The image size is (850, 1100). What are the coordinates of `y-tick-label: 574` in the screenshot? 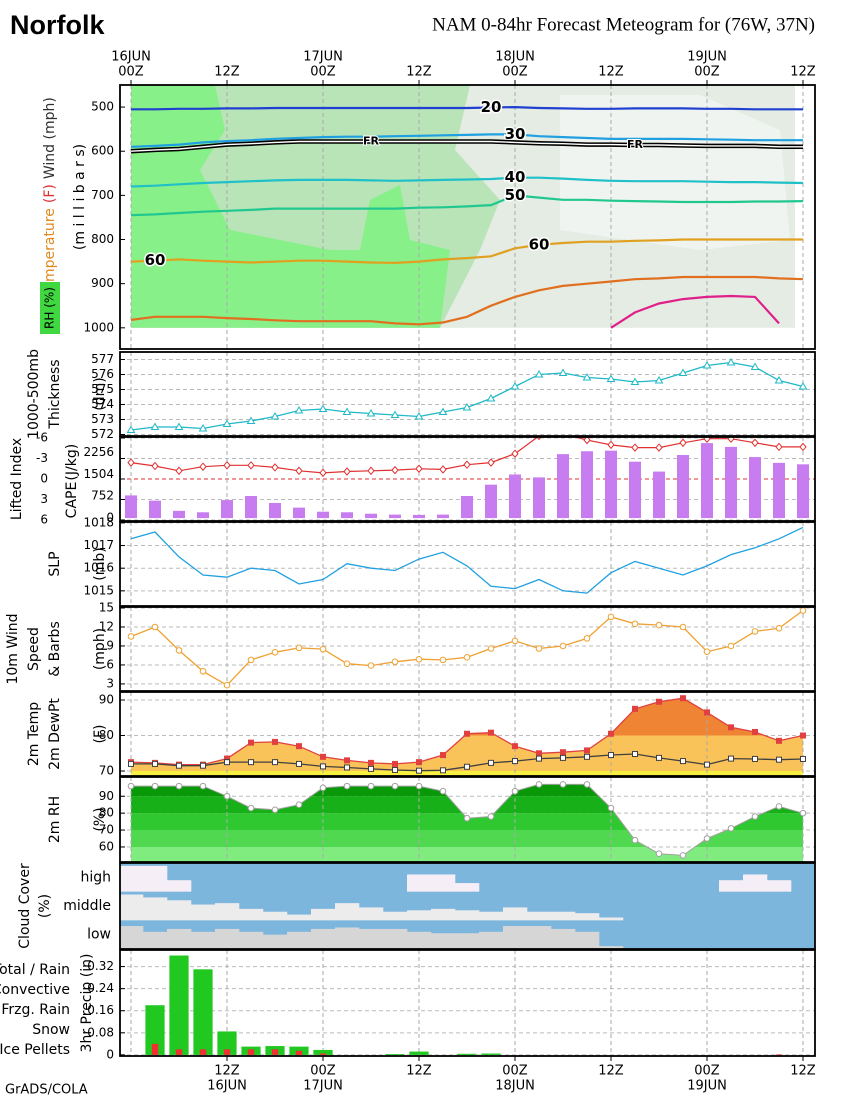 It's located at (102, 404).